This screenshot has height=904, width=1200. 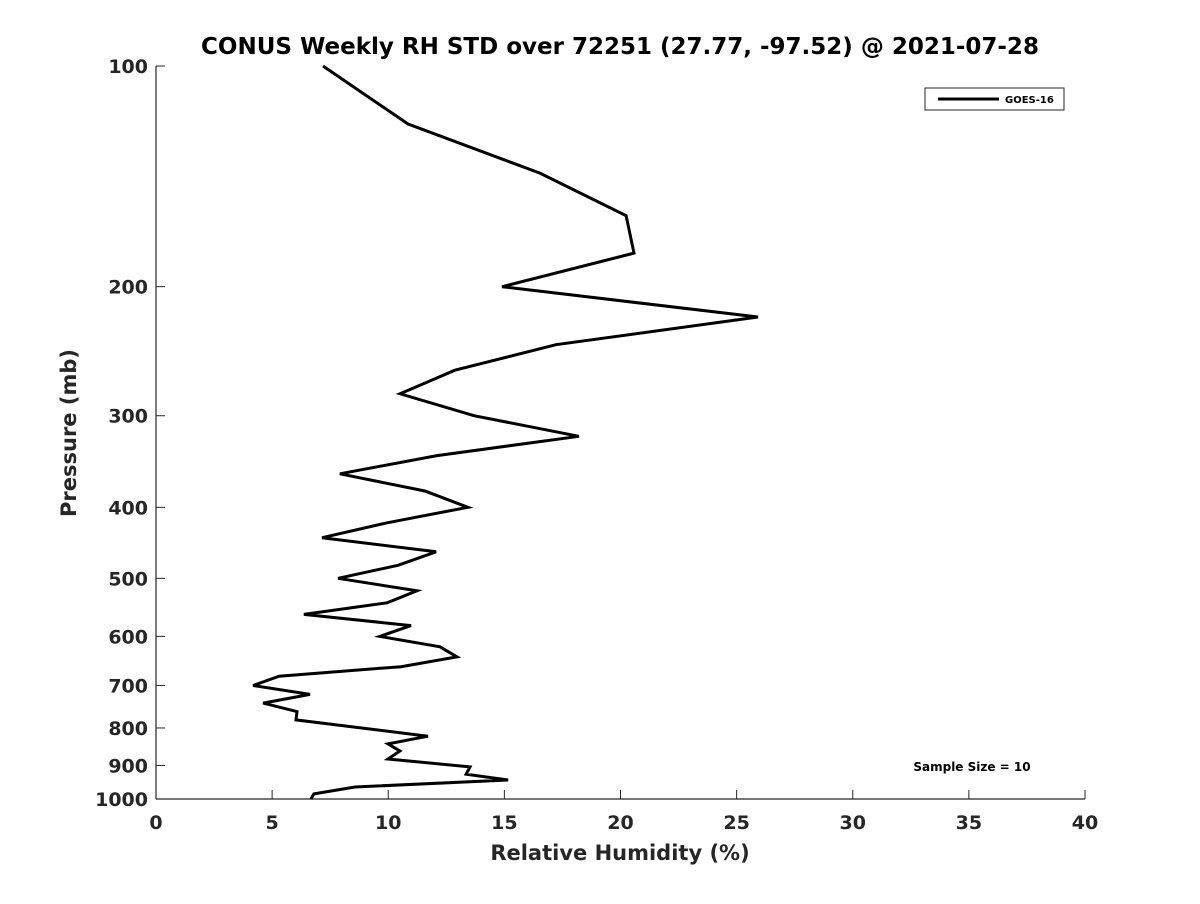 What do you see at coordinates (128, 288) in the screenshot?
I see `y-tick-label: 200` at bounding box center [128, 288].